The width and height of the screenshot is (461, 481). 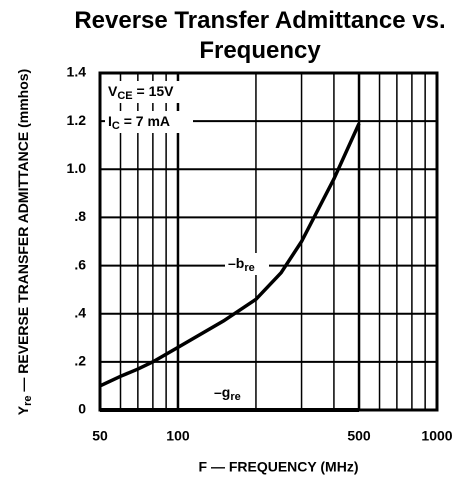 What do you see at coordinates (80, 264) in the screenshot?
I see `y-tick-label: .6` at bounding box center [80, 264].